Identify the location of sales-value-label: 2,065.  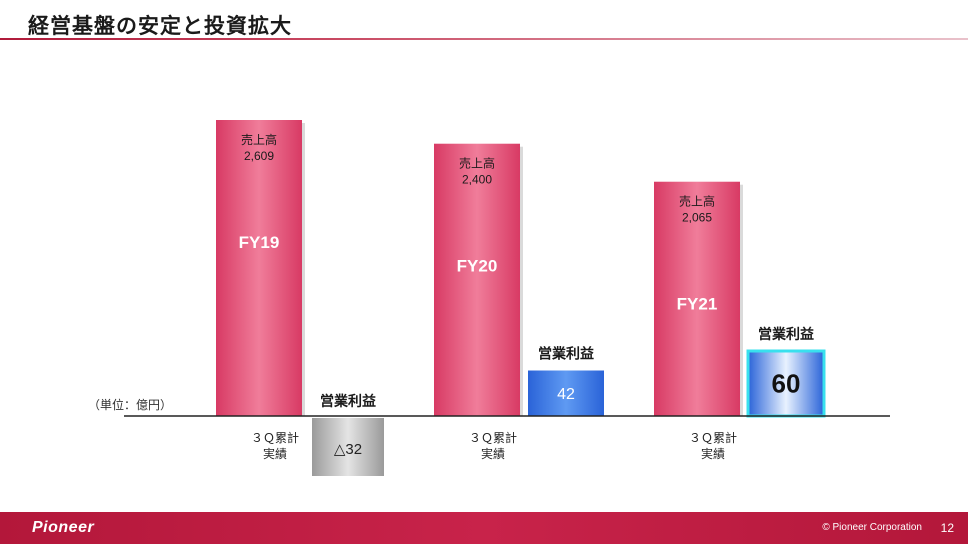
(697, 218).